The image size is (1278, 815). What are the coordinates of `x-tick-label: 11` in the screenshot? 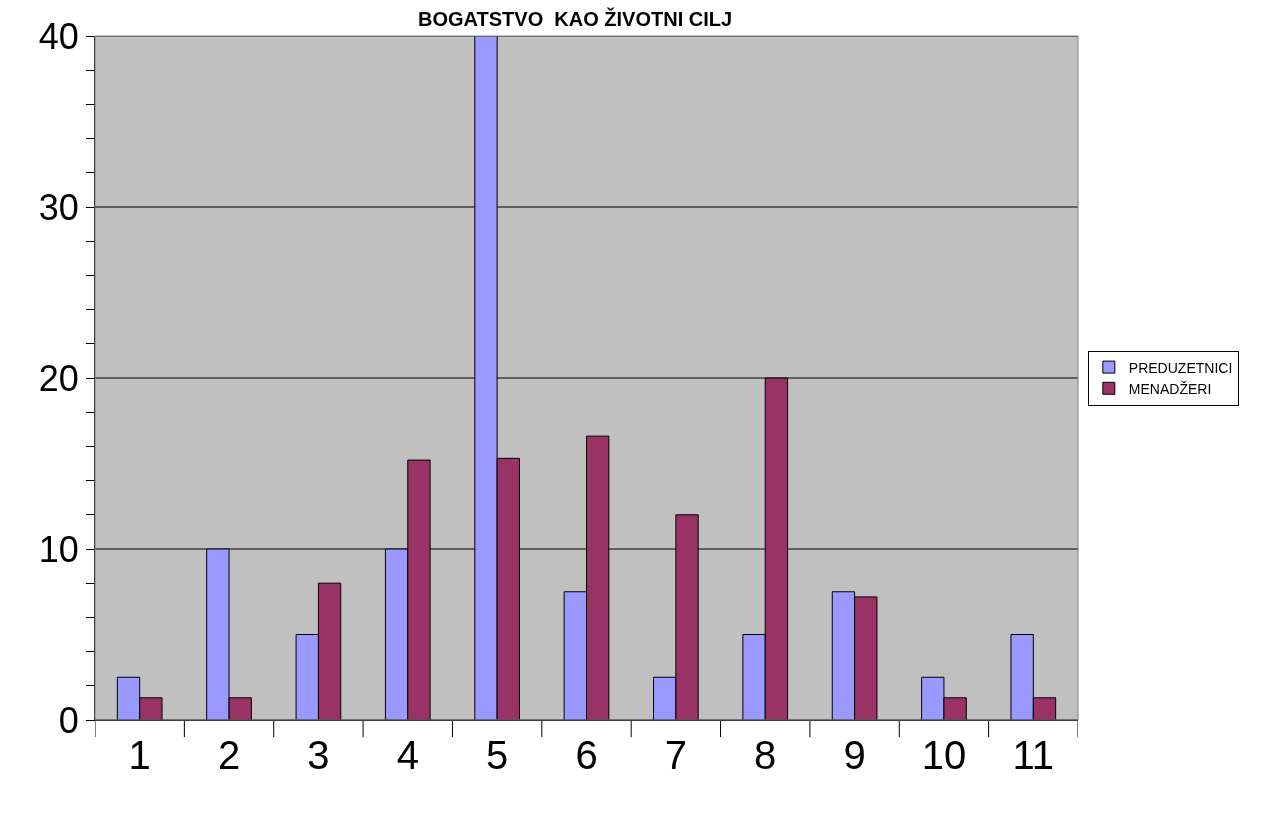 It's located at (1033, 755).